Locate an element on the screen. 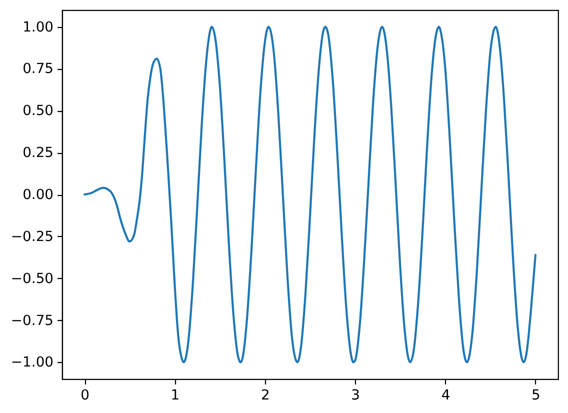  x-tick-label: 0 is located at coordinates (85, 396).